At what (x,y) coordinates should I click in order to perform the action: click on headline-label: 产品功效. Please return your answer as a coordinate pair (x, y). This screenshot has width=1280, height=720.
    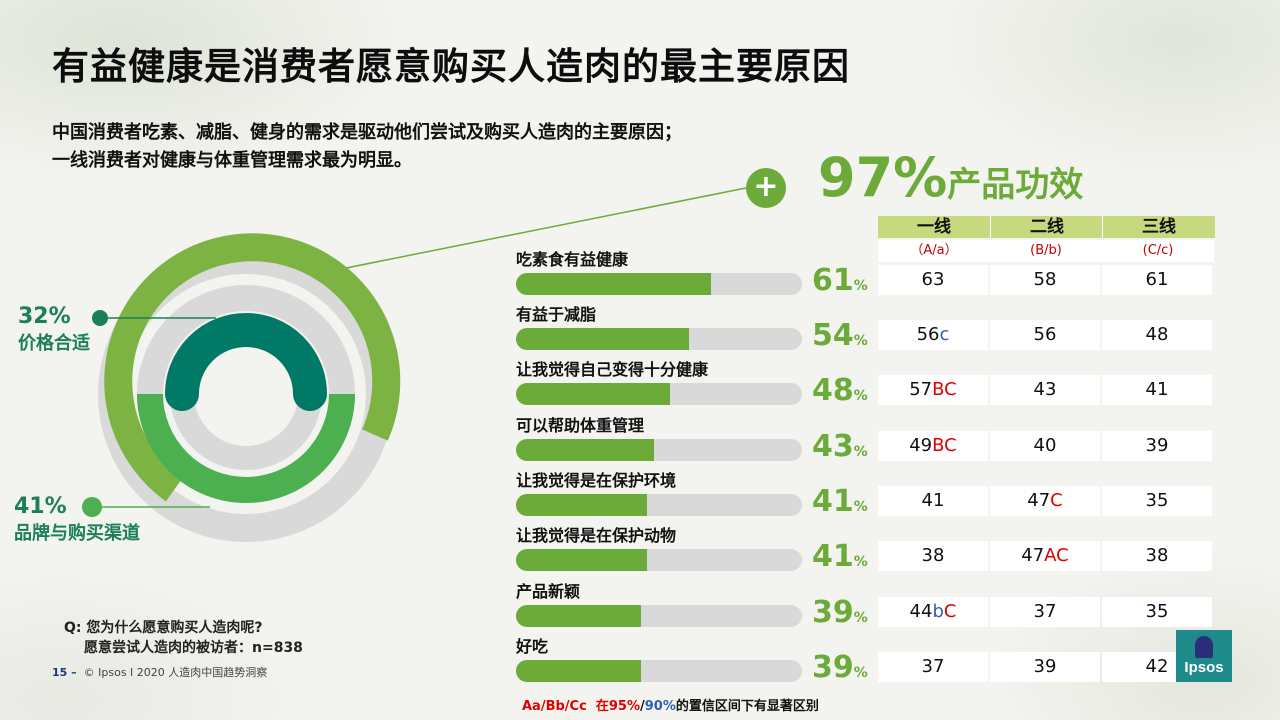
    Looking at the image, I should click on (1015, 185).